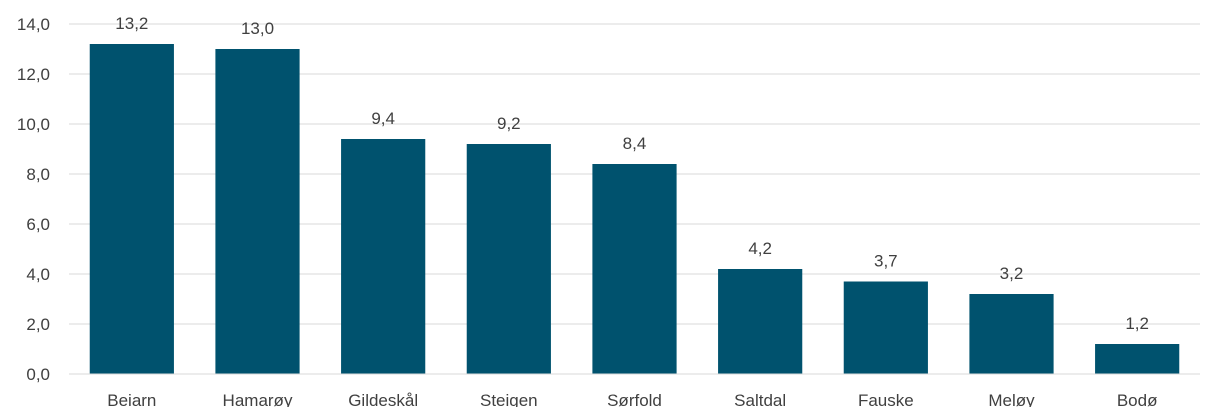  What do you see at coordinates (383, 118) in the screenshot?
I see `data-label: 9,4` at bounding box center [383, 118].